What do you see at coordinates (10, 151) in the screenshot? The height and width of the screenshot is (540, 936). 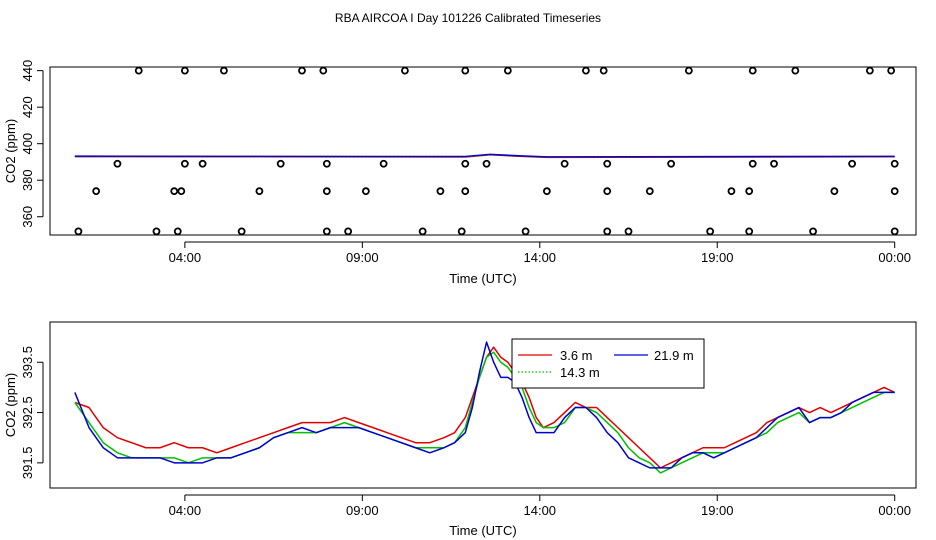 I see `top-y-axis-label: CO2 (ppm)` at bounding box center [10, 151].